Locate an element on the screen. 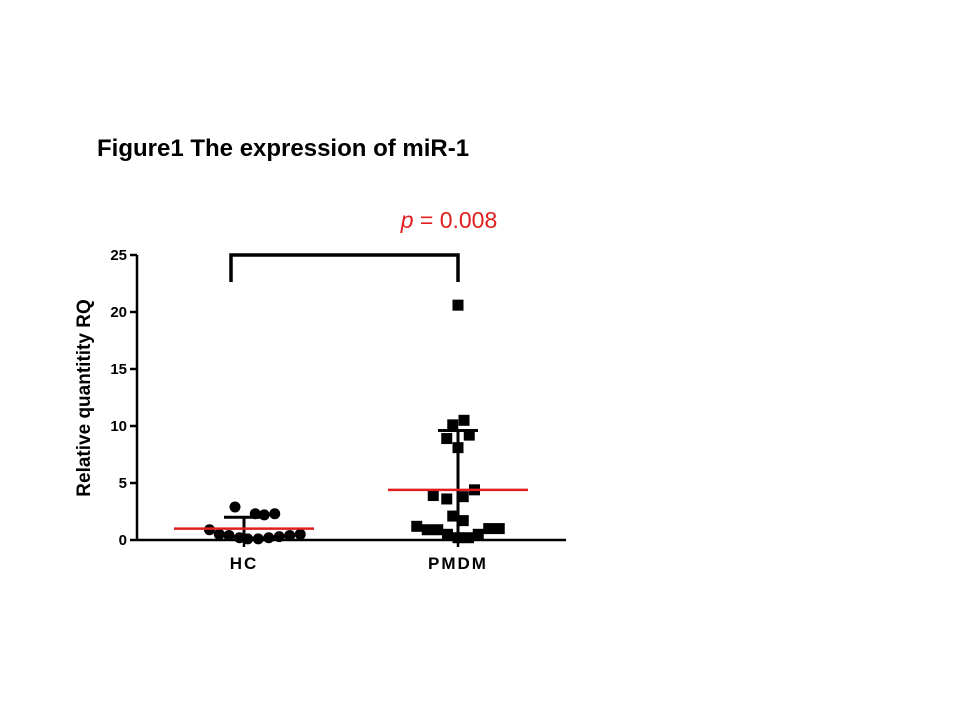  x-tick-label: HC is located at coordinates (244, 563).